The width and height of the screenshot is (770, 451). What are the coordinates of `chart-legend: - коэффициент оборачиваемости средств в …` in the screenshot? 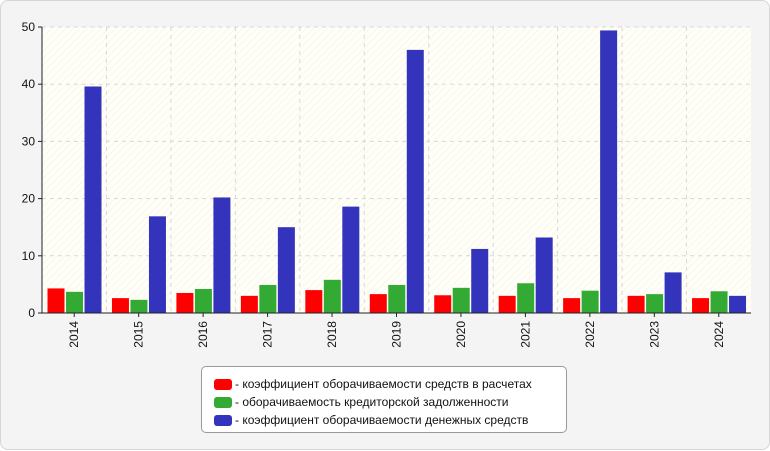 It's located at (384, 399).